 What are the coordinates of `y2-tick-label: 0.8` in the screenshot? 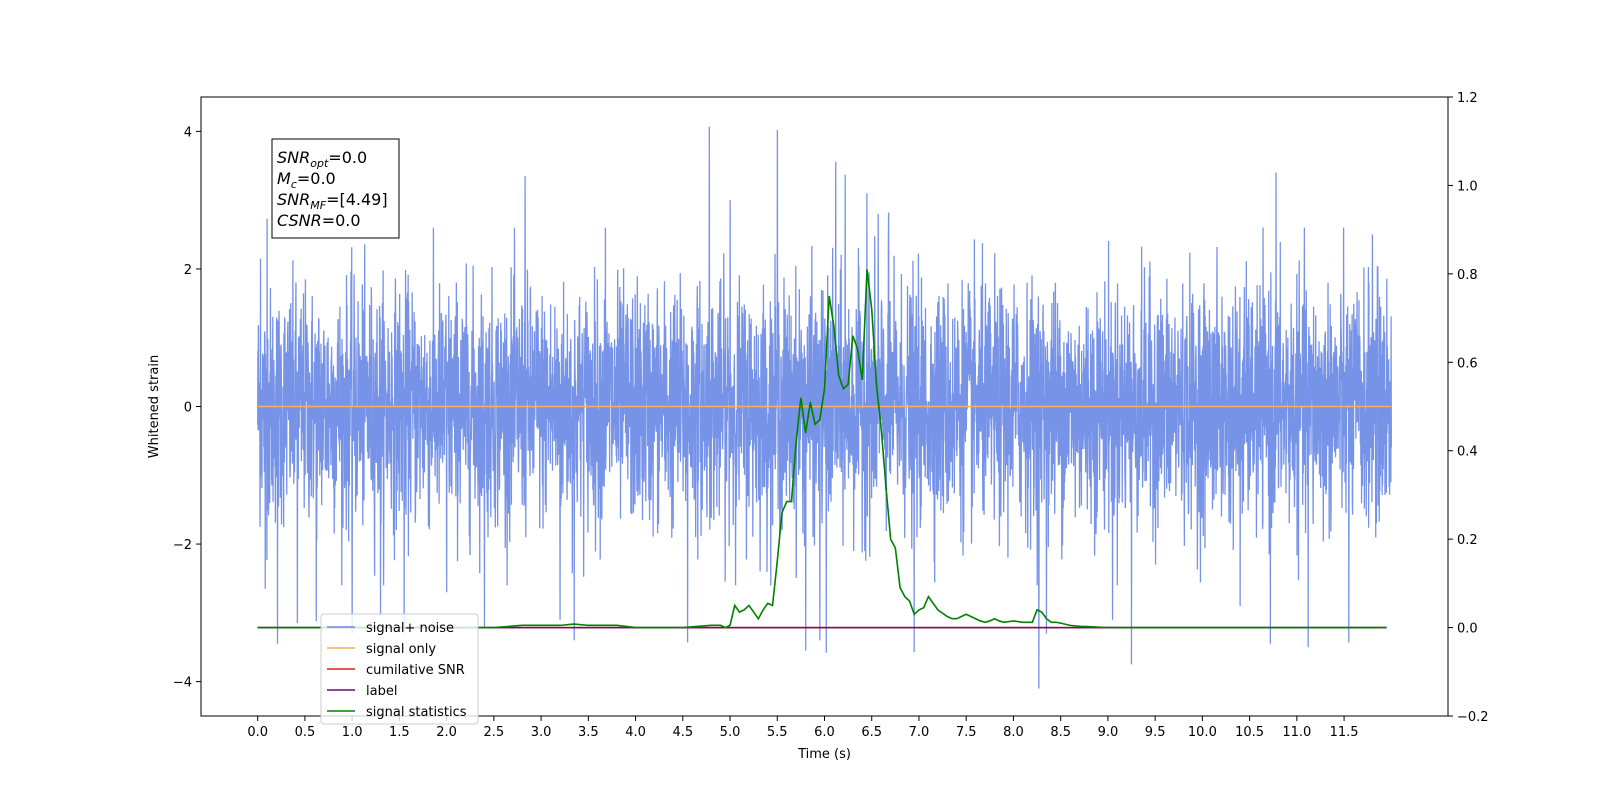 It's located at (1467, 275).